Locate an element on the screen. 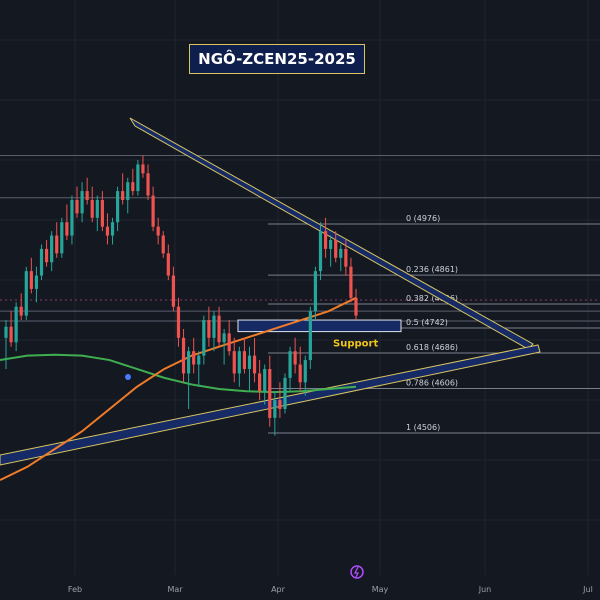  fib-level-label: 0.382 (4796) is located at coordinates (432, 298).